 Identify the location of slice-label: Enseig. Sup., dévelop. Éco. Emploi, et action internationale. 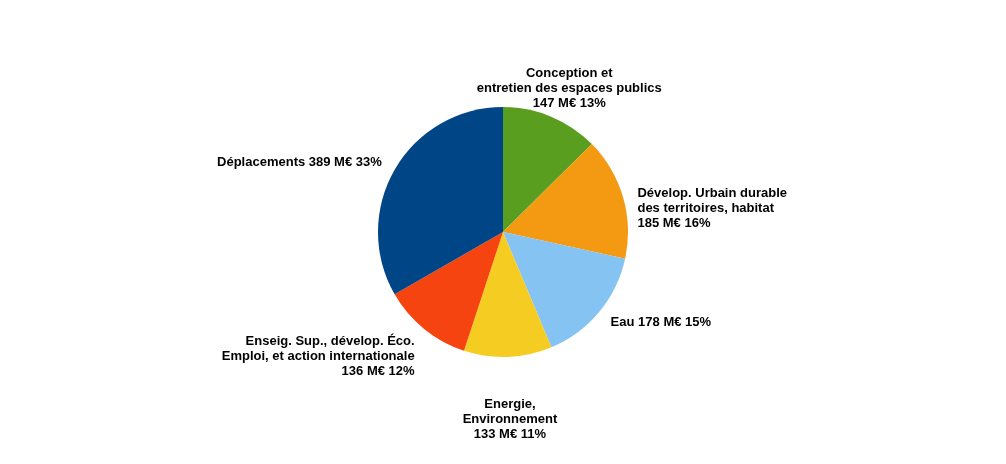
(318, 347).